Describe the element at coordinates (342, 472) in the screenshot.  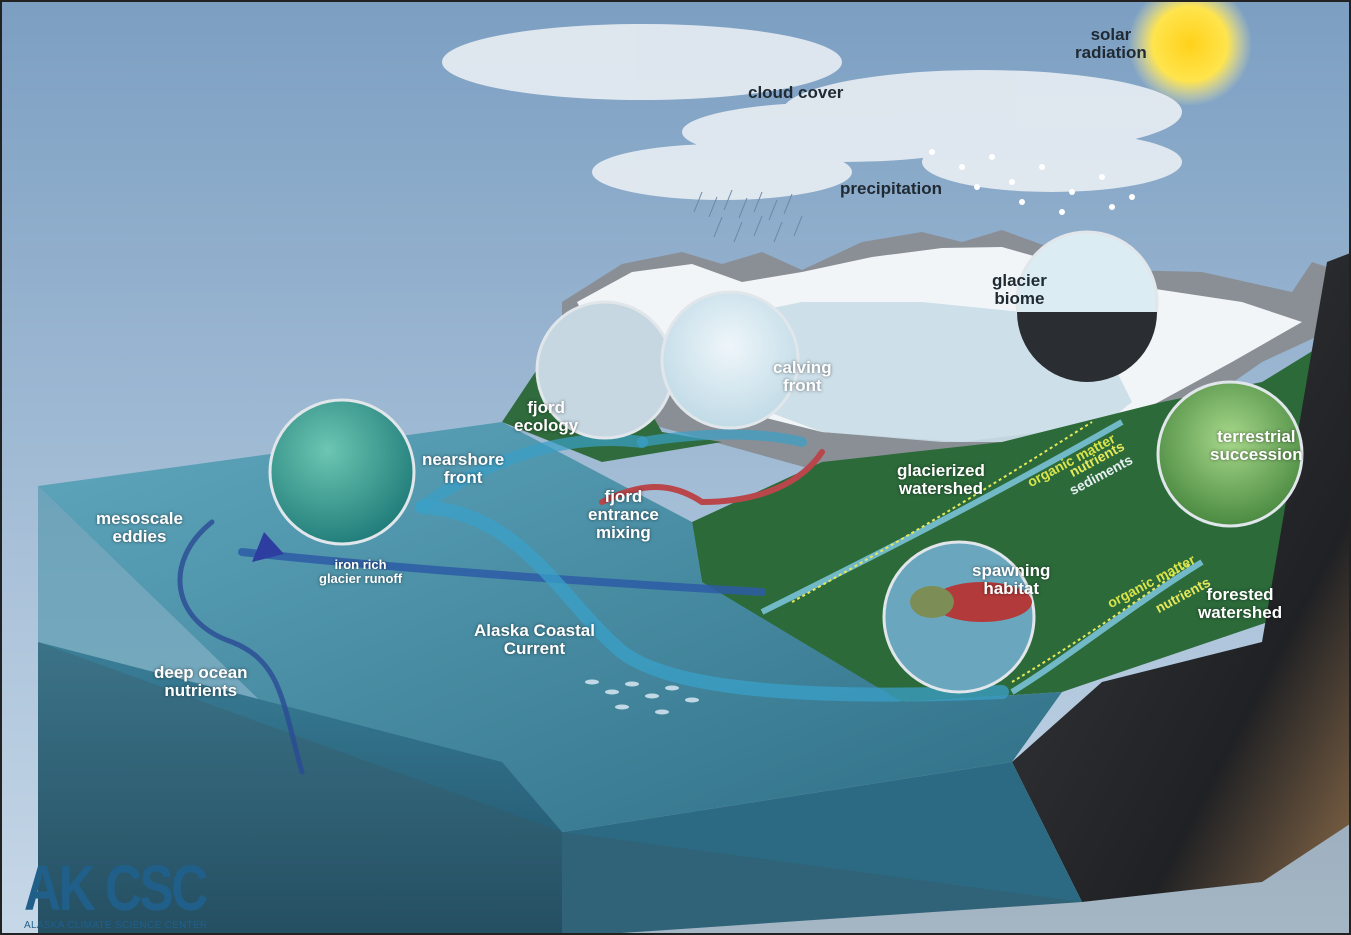
I see `plankton-inset` at that location.